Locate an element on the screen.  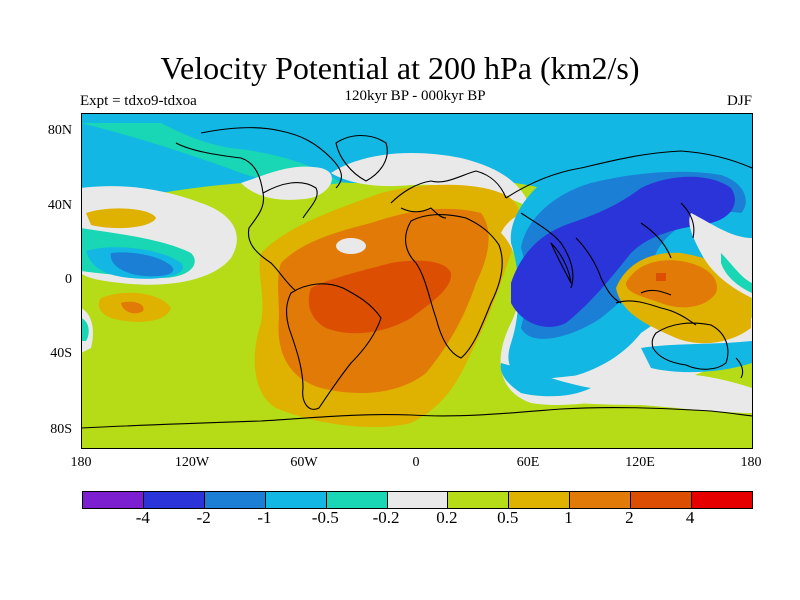
coast-south-america is located at coordinates (334, 346).